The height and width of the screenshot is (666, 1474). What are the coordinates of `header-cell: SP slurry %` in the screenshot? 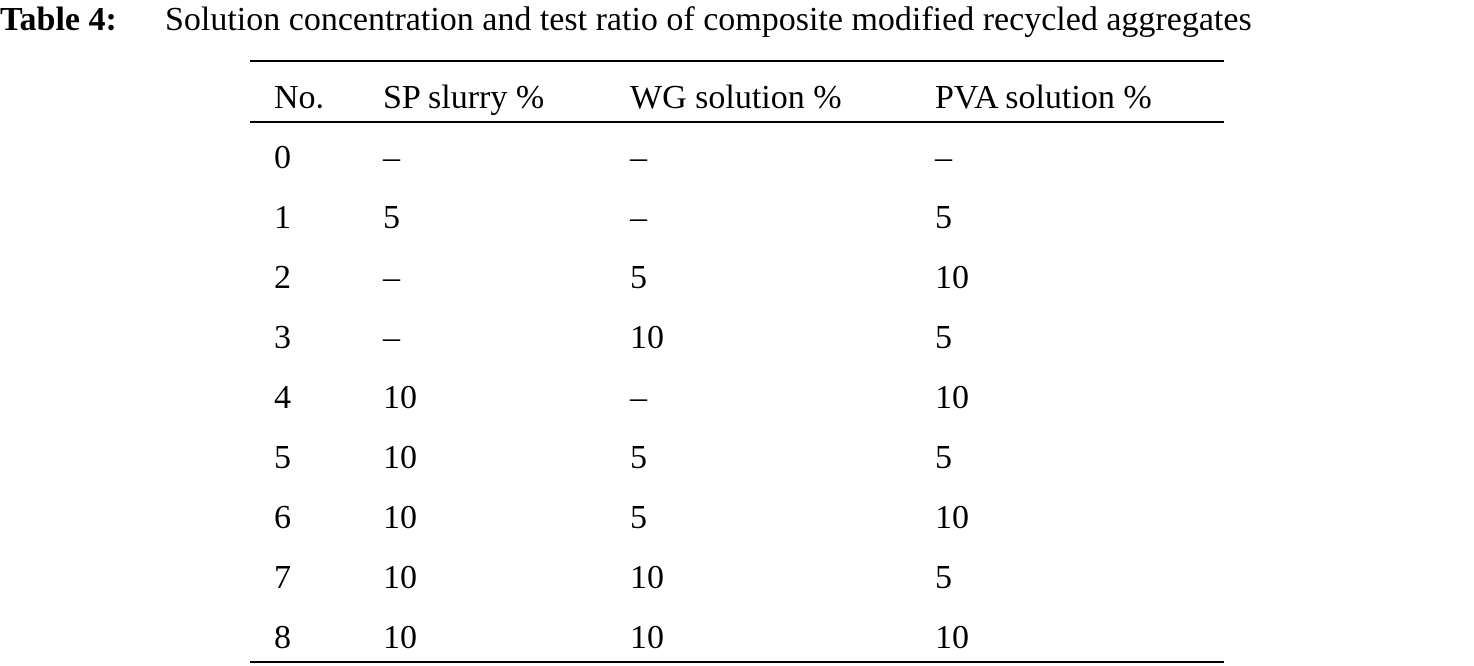 It's located at (464, 97).